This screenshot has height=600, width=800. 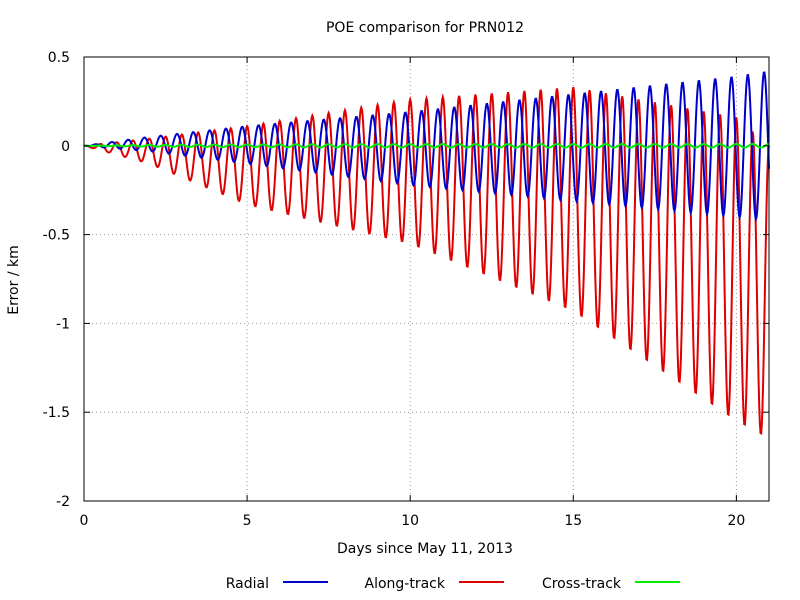 What do you see at coordinates (410, 521) in the screenshot?
I see `x-tick-label: 10` at bounding box center [410, 521].